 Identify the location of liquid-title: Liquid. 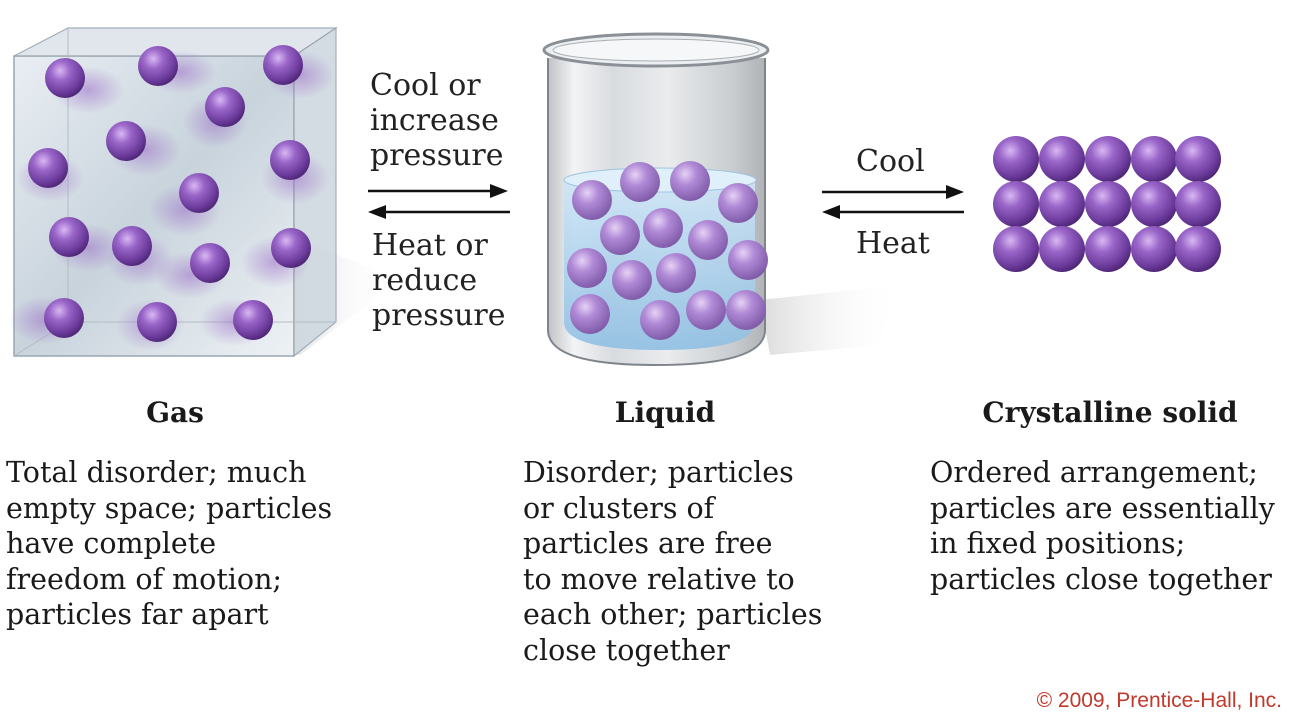
(665, 412).